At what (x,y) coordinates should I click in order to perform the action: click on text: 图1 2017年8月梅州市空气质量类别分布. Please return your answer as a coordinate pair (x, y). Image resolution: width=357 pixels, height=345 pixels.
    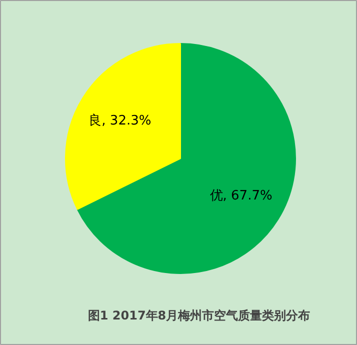
    Looking at the image, I should click on (199, 315).